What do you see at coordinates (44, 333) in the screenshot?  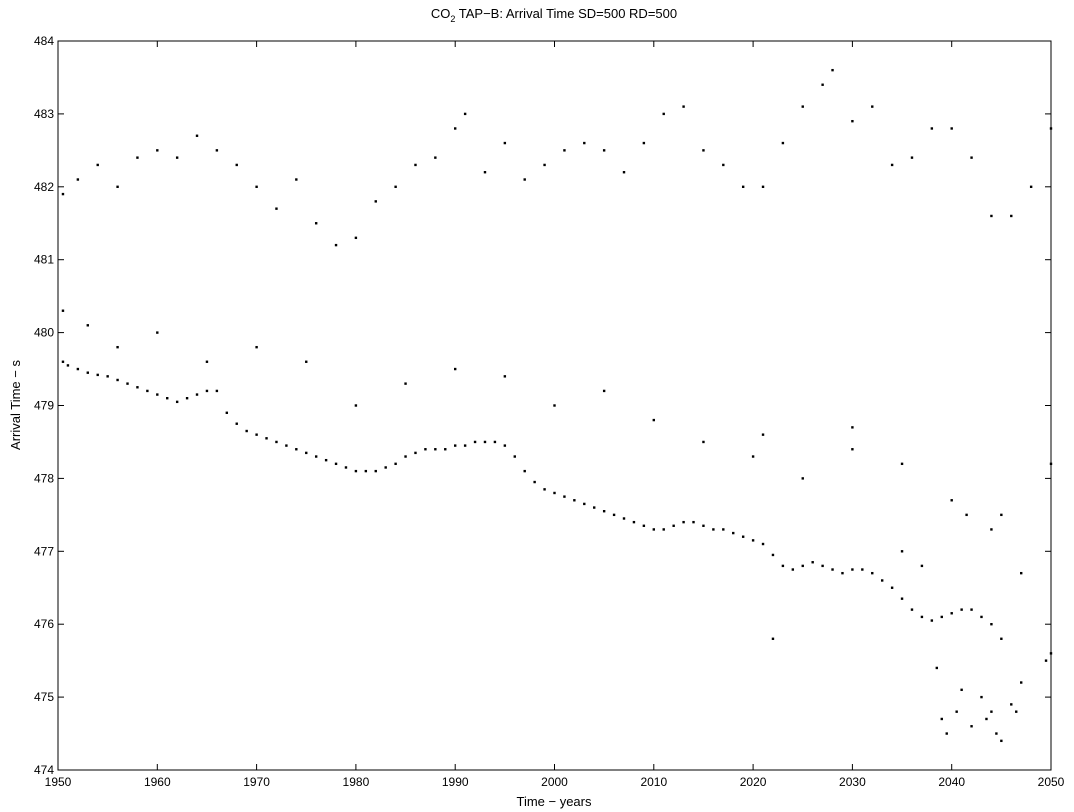 I see `y-tick-label: 480` at bounding box center [44, 333].